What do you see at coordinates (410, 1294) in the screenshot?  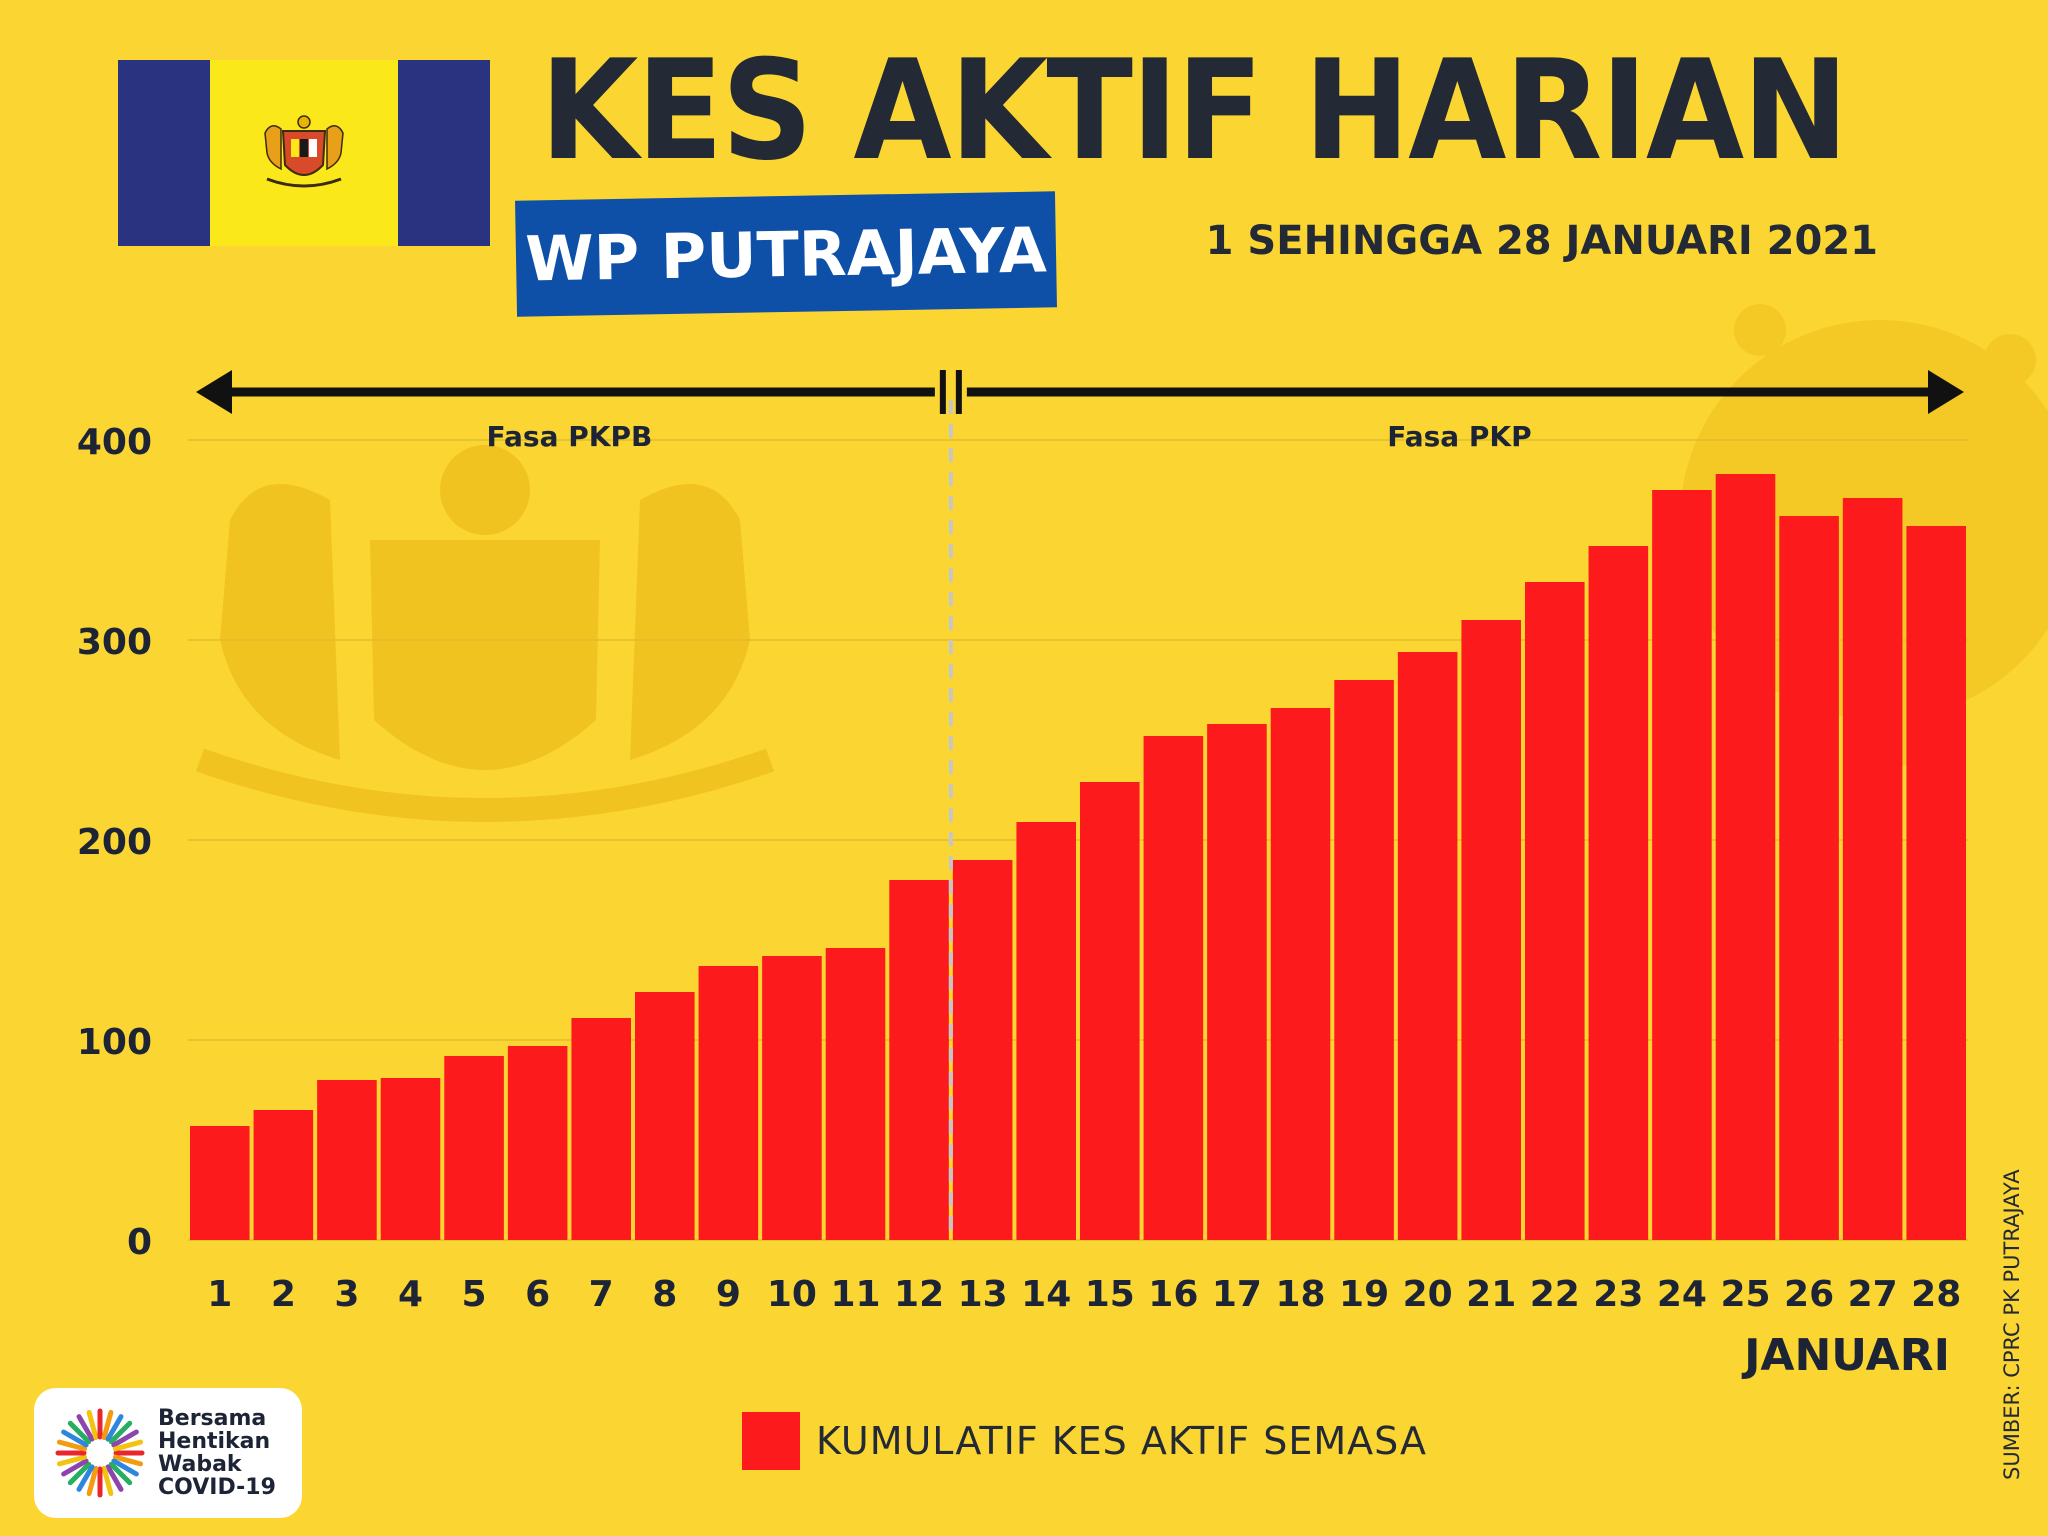 I see `x-tick-label: 4` at bounding box center [410, 1294].